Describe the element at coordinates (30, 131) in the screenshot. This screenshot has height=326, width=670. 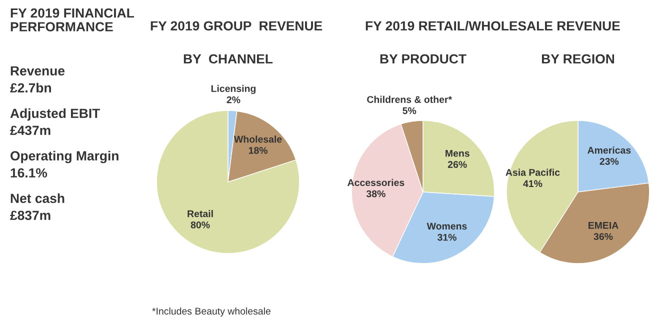
I see `text: £437m` at that location.